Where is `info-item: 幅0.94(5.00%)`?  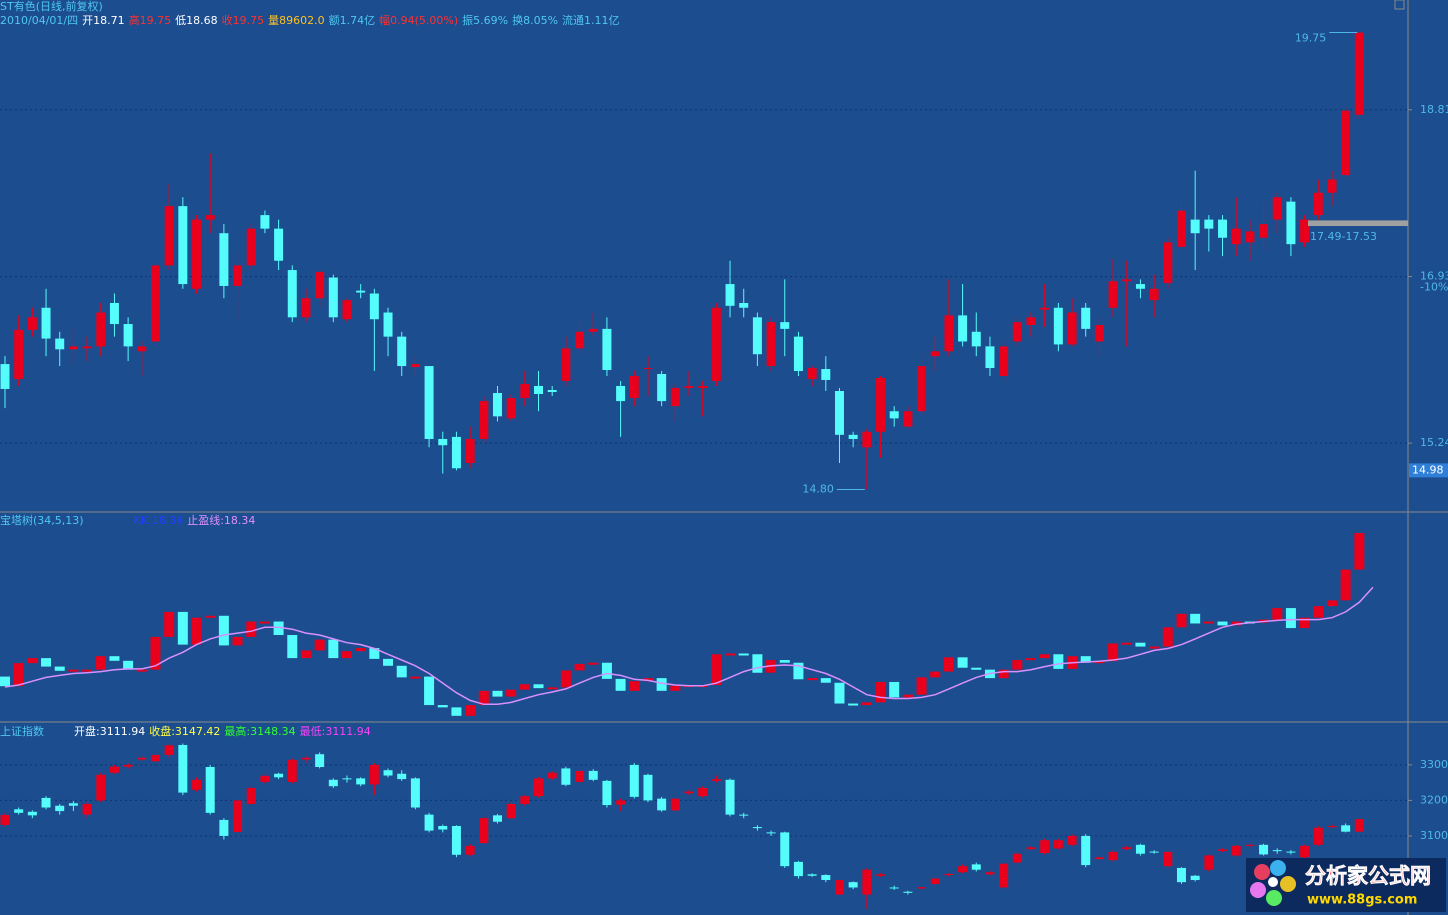 info-item: 幅0.94(5.00%) is located at coordinates (419, 20).